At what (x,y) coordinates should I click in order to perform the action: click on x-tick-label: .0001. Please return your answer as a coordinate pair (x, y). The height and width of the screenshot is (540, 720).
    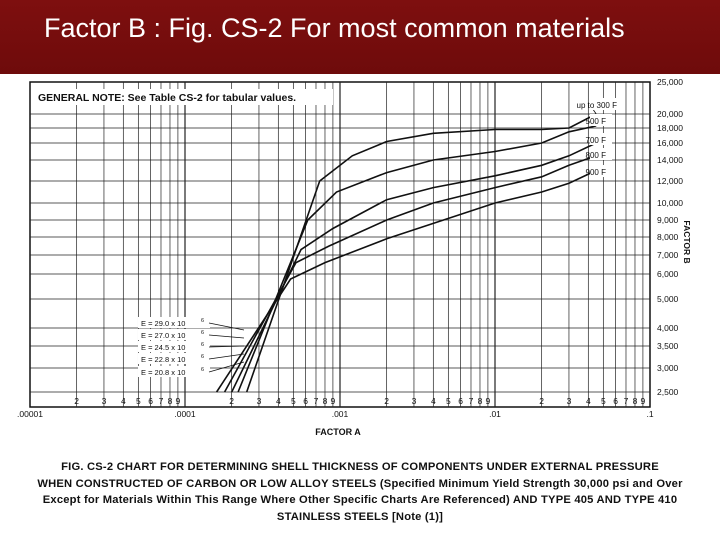
    Looking at the image, I should click on (185, 414).